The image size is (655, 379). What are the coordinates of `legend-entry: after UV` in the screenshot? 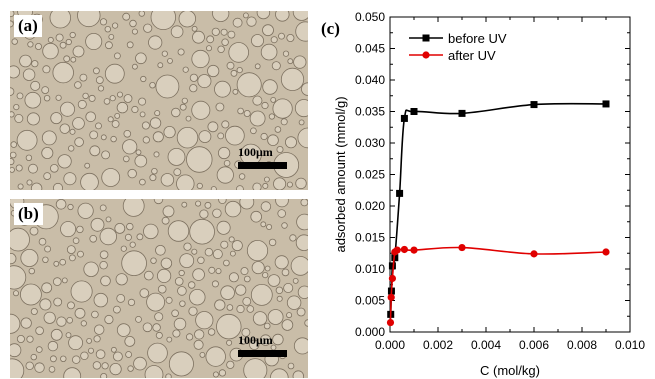 It's located at (472, 55).